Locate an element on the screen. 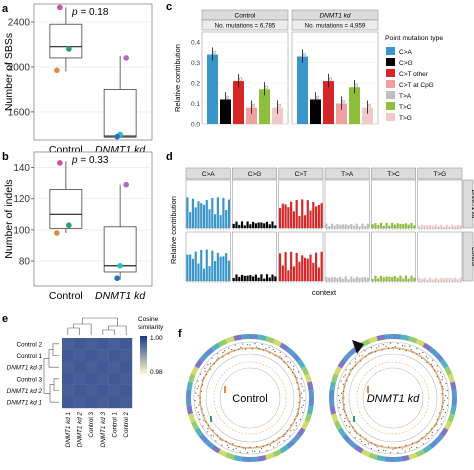 This screenshot has height=470, width=474. circos-label: DNMT1 kd is located at coordinates (393, 399).